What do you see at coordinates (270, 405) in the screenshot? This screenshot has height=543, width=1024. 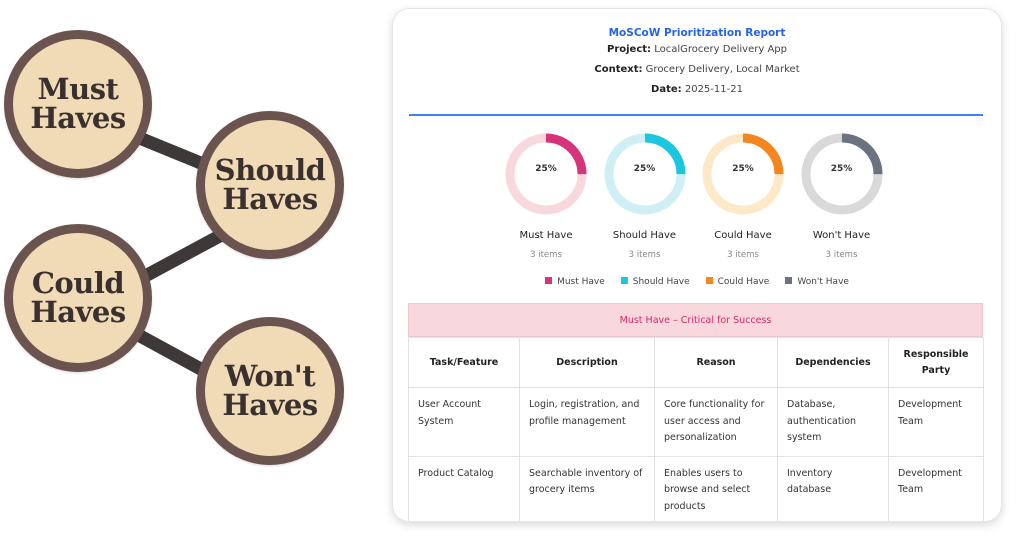 I see `wont-line2: Haves` at bounding box center [270, 405].